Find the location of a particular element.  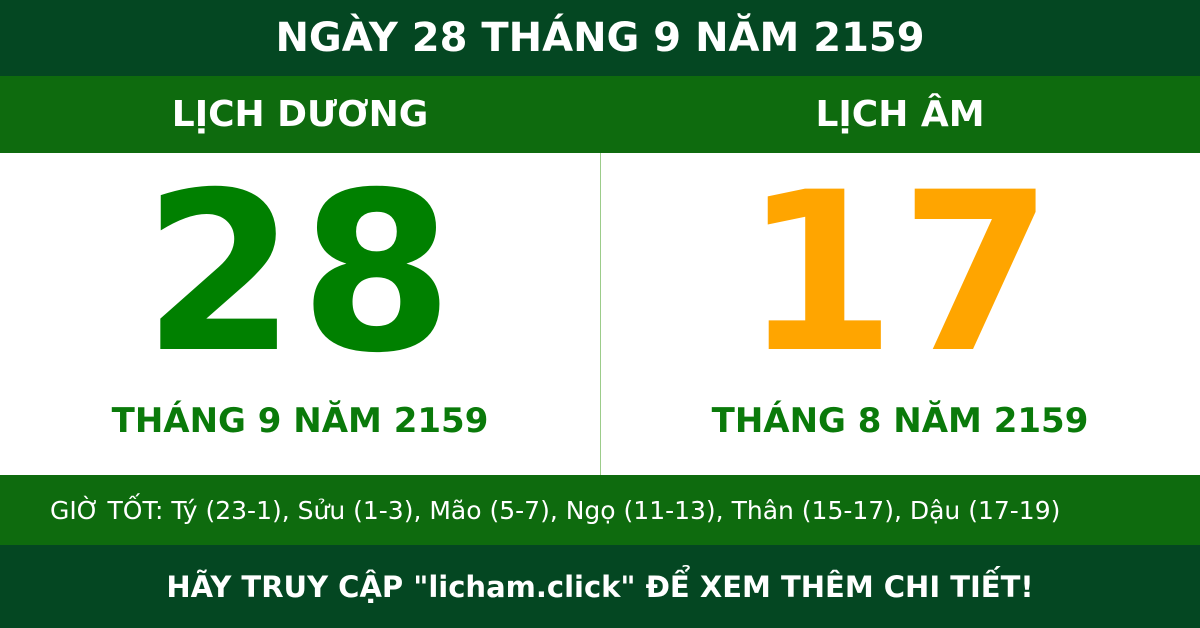

lunar-calendar-label: LỊCH ÂM is located at coordinates (900, 114).